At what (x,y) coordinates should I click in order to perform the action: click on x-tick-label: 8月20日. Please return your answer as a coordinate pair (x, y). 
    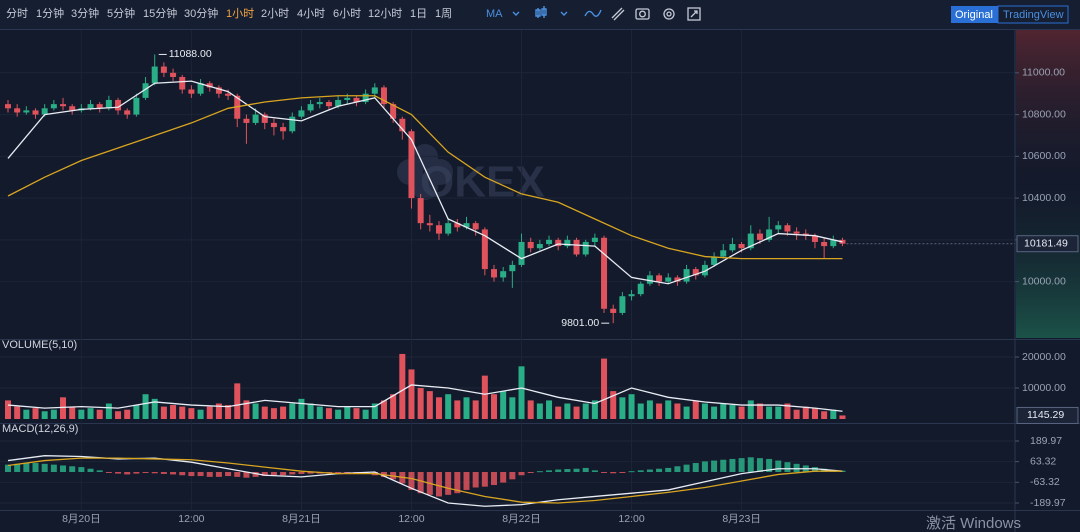
    Looking at the image, I should click on (81, 519).